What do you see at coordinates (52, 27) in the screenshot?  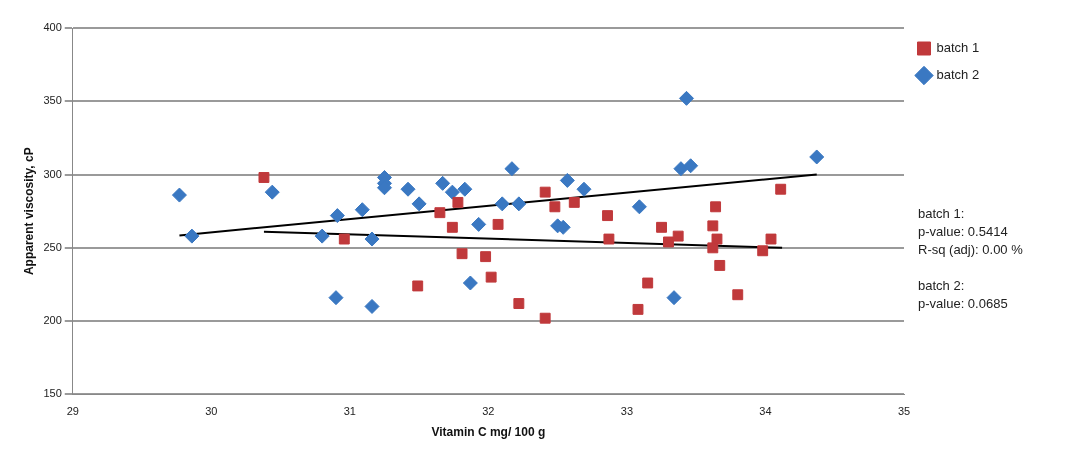 I see `y-tick-label: 400` at bounding box center [52, 27].